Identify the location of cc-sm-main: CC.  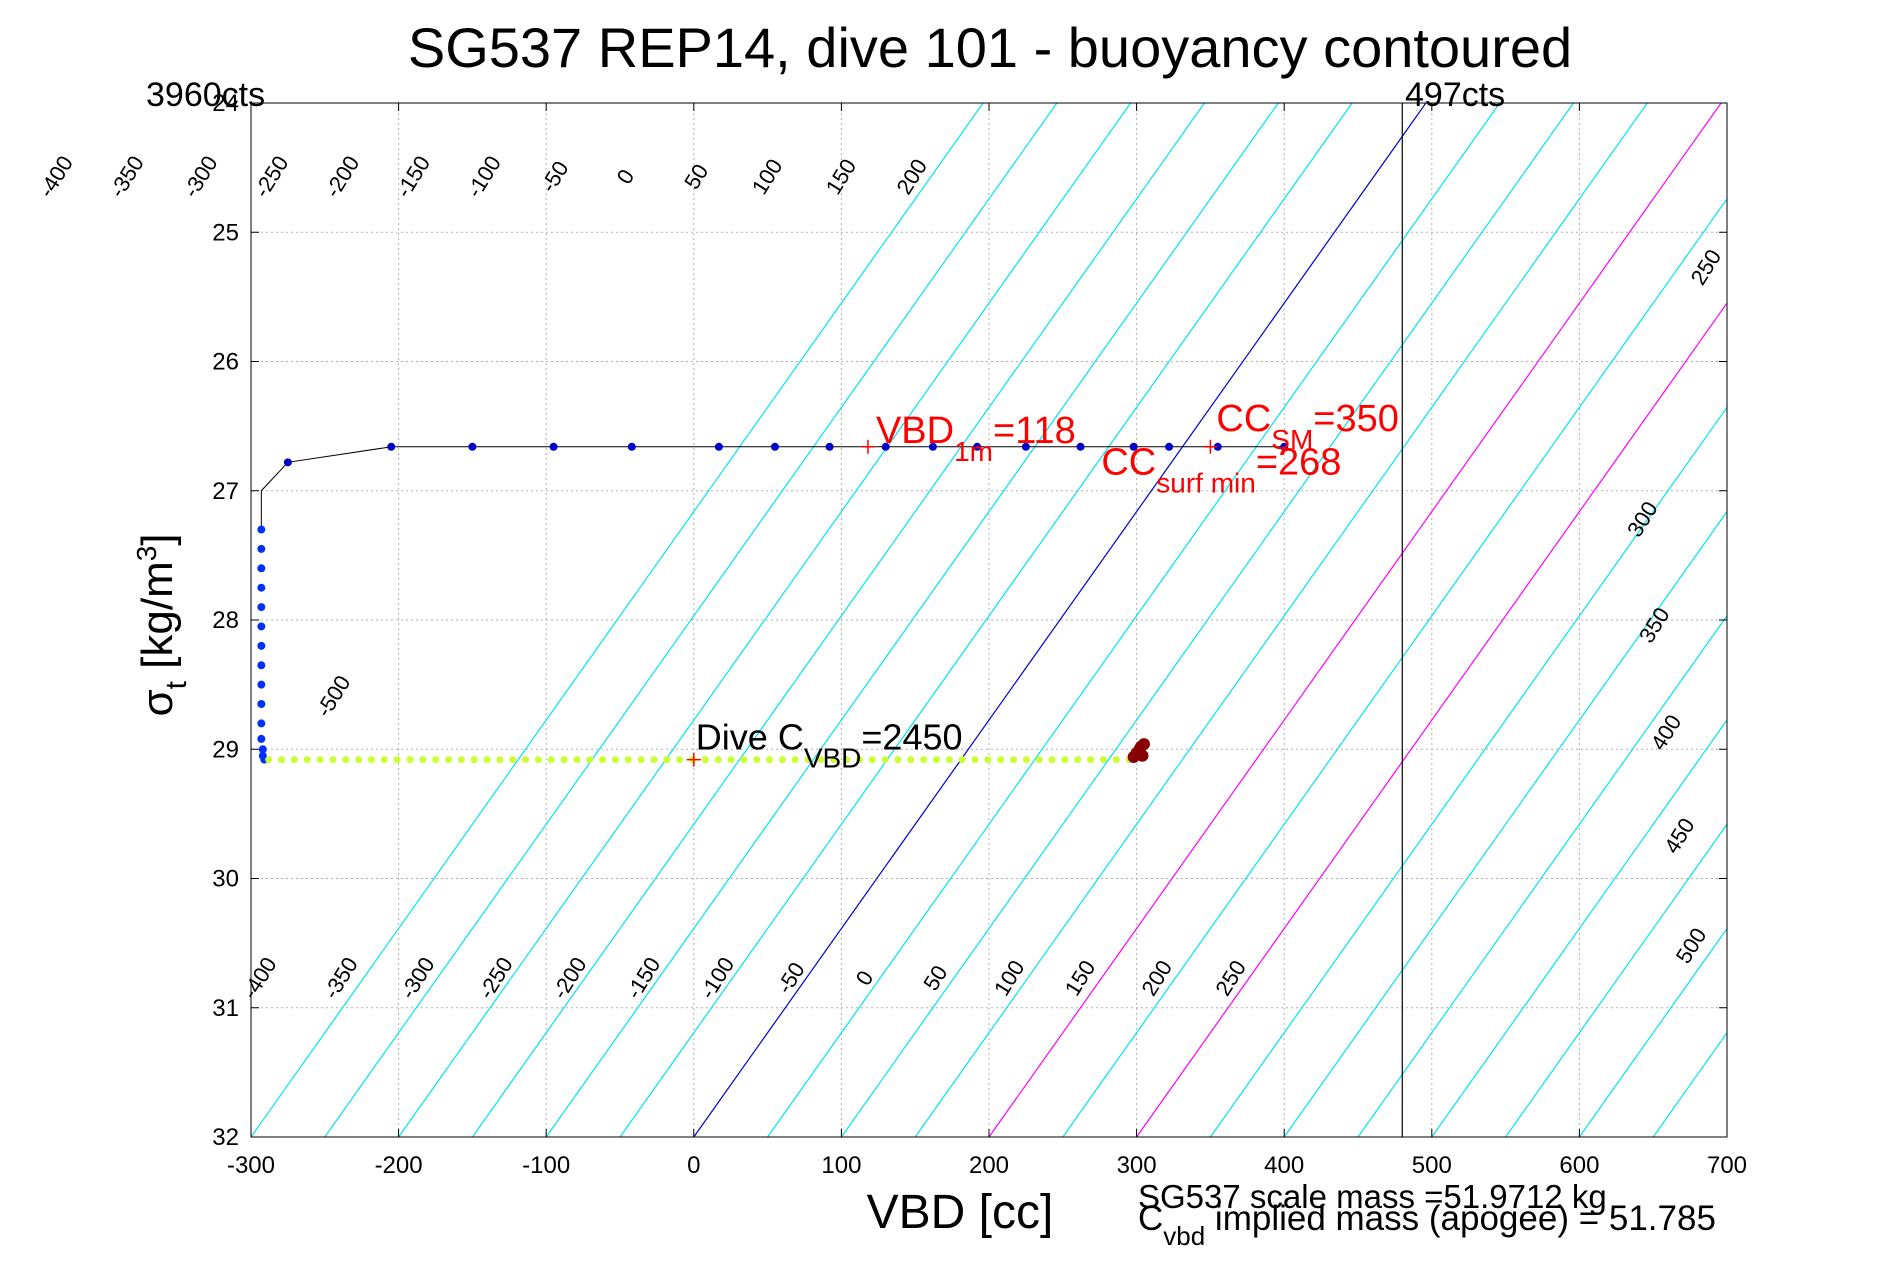
(1243, 419).